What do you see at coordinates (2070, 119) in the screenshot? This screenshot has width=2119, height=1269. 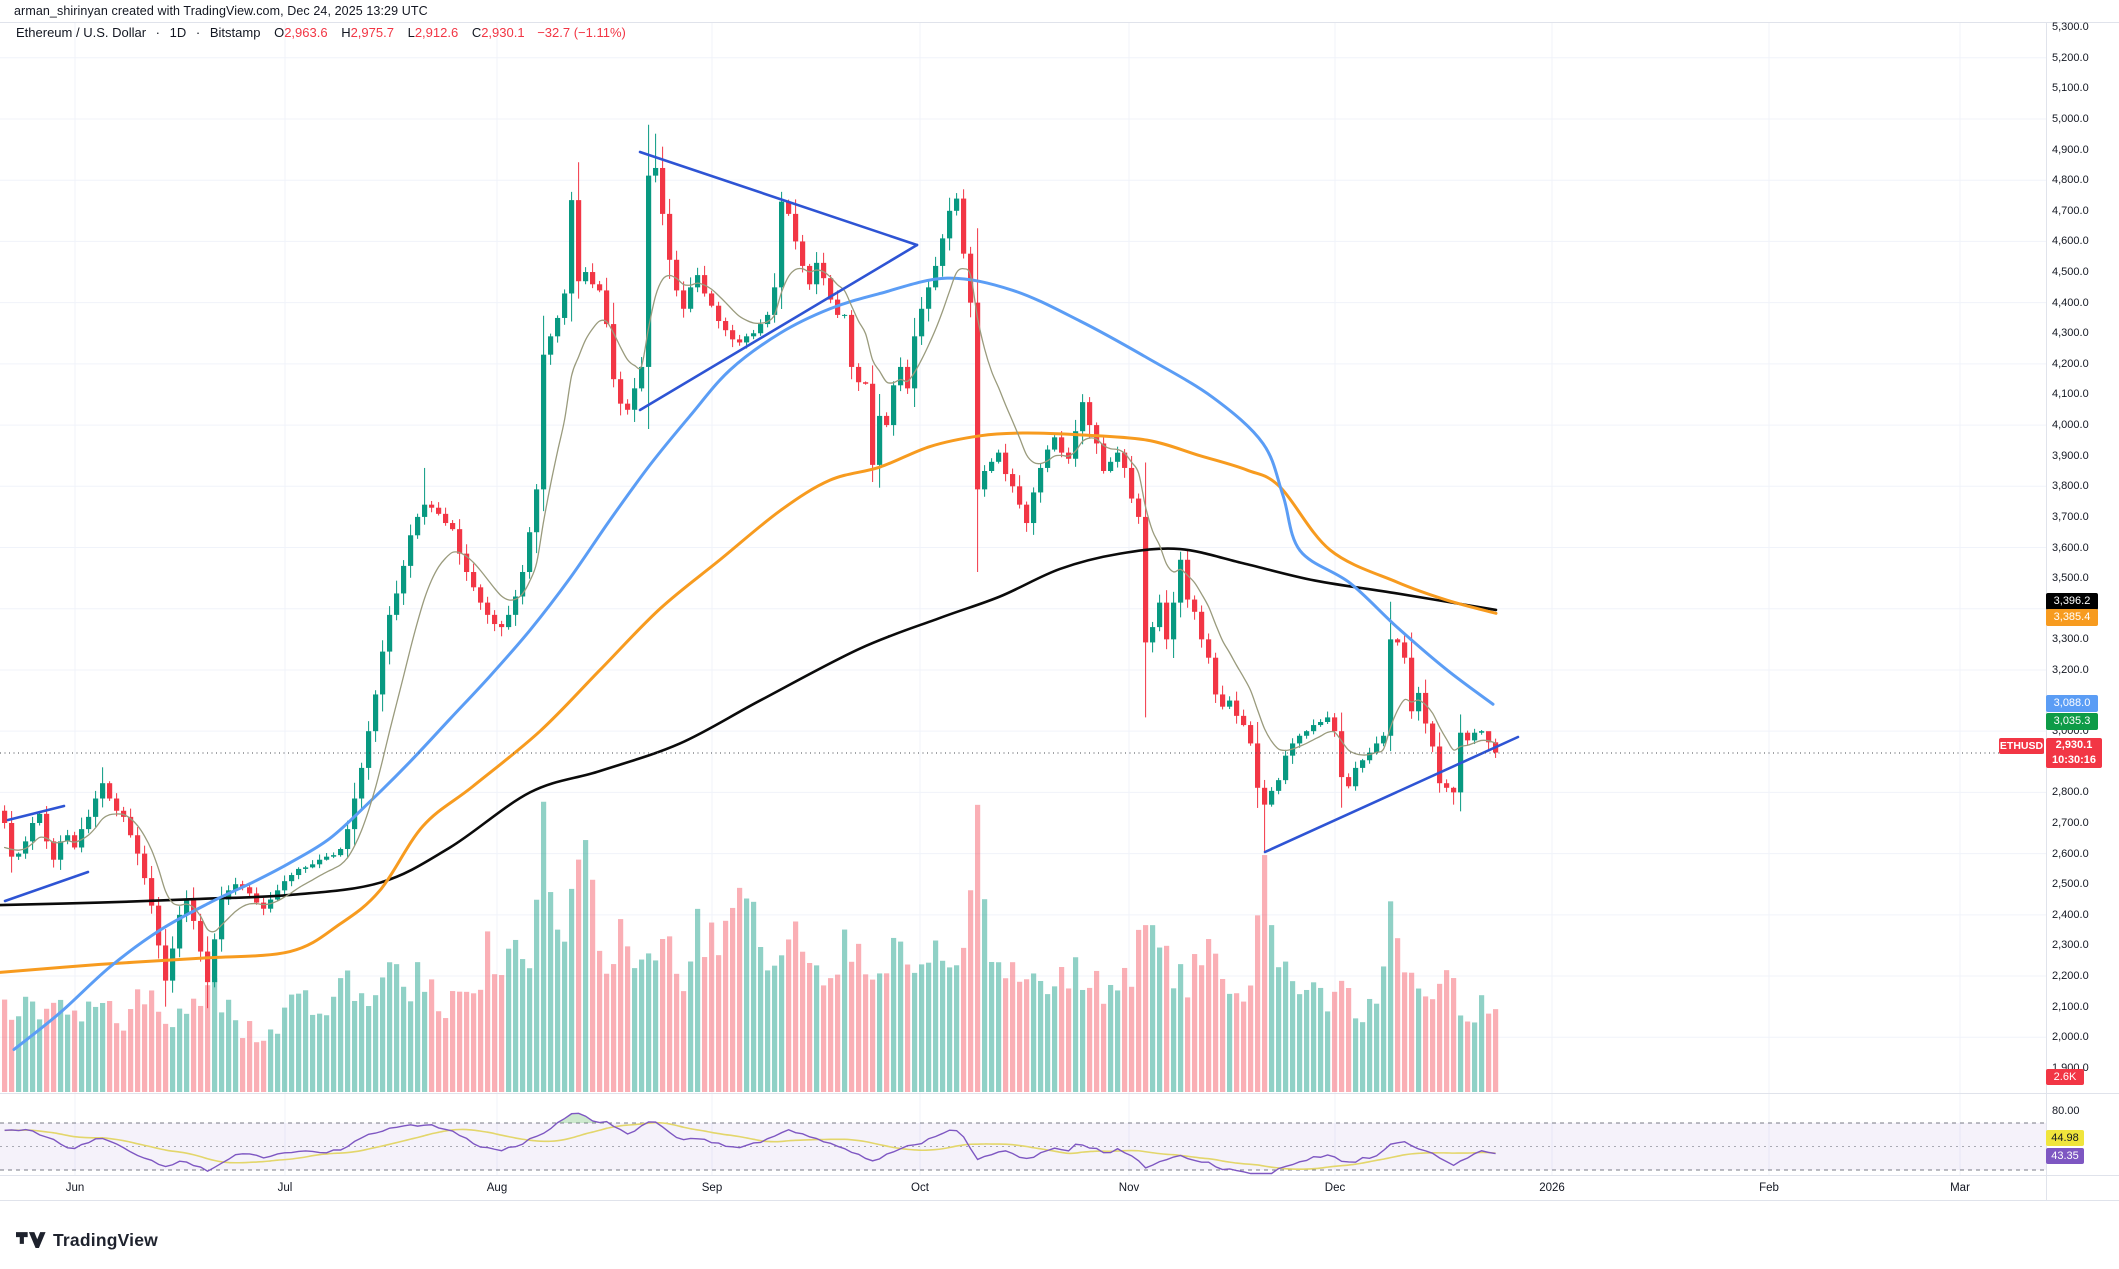 I see `price-tick-label: 5,000.0` at bounding box center [2070, 119].